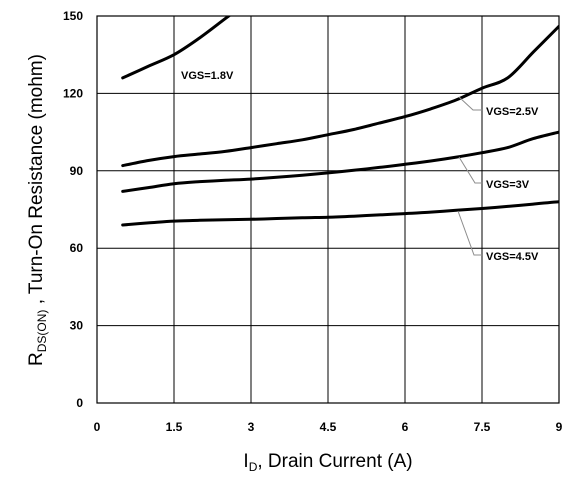 The height and width of the screenshot is (477, 570). What do you see at coordinates (73, 93) in the screenshot?
I see `y-tick-label: 120` at bounding box center [73, 93].